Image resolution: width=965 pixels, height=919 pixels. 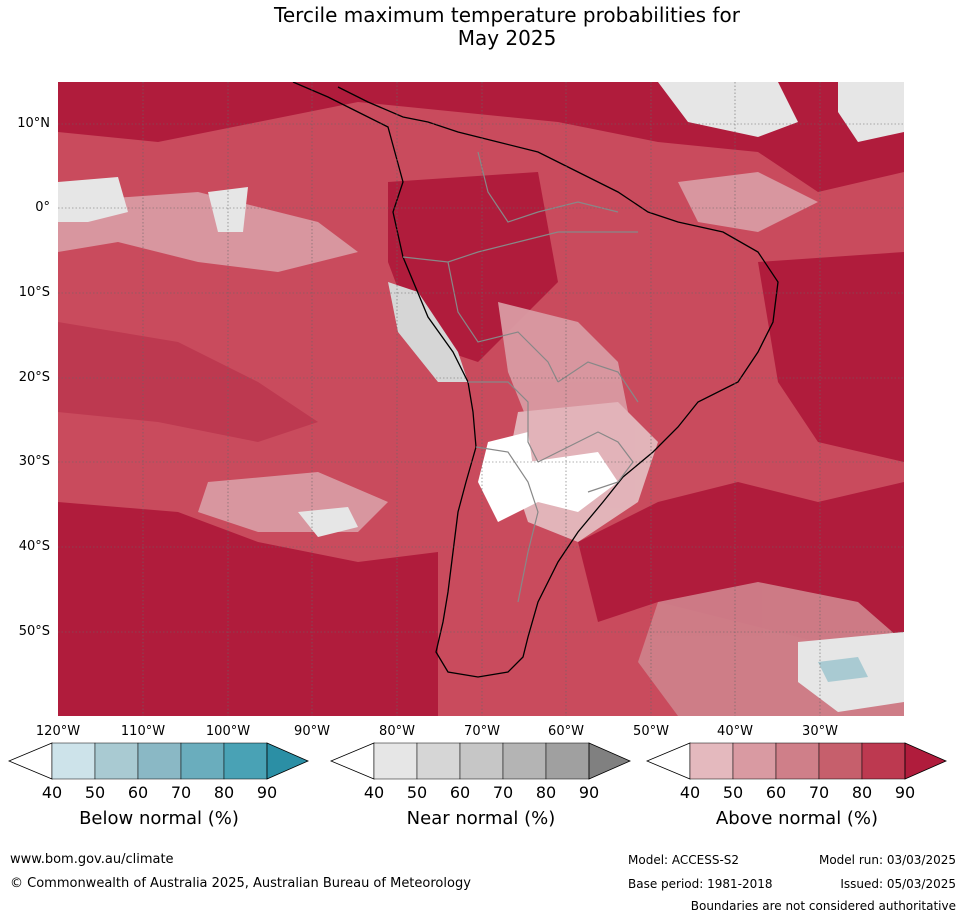 I want to click on lon-label-110w: 110°W, so click(x=143, y=731).